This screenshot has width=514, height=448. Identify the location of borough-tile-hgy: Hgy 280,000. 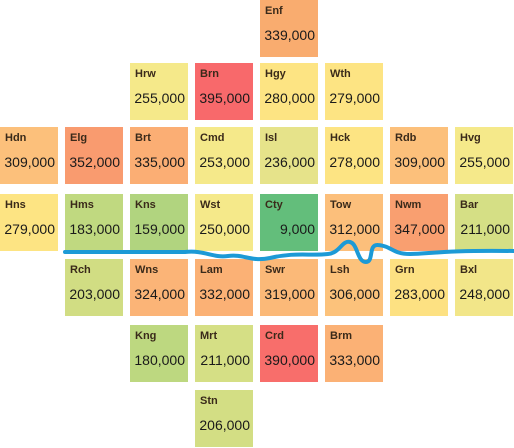
(289, 91).